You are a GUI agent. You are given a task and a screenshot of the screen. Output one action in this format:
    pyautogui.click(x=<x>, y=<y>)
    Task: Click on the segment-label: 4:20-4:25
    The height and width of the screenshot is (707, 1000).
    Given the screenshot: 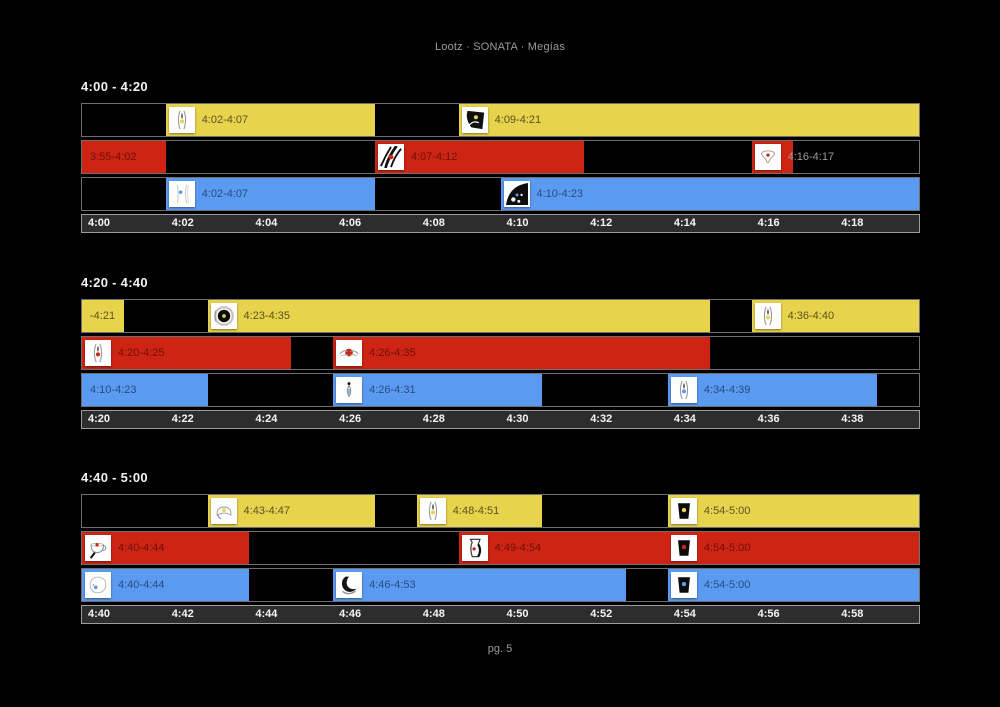 What is the action you would take?
    pyautogui.click(x=141, y=353)
    